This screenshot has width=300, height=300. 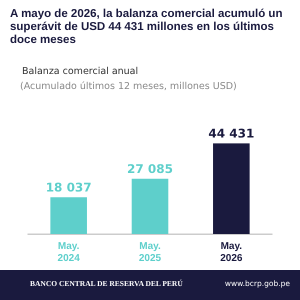 I want to click on x-tick-label: May. 2025, so click(x=150, y=252).